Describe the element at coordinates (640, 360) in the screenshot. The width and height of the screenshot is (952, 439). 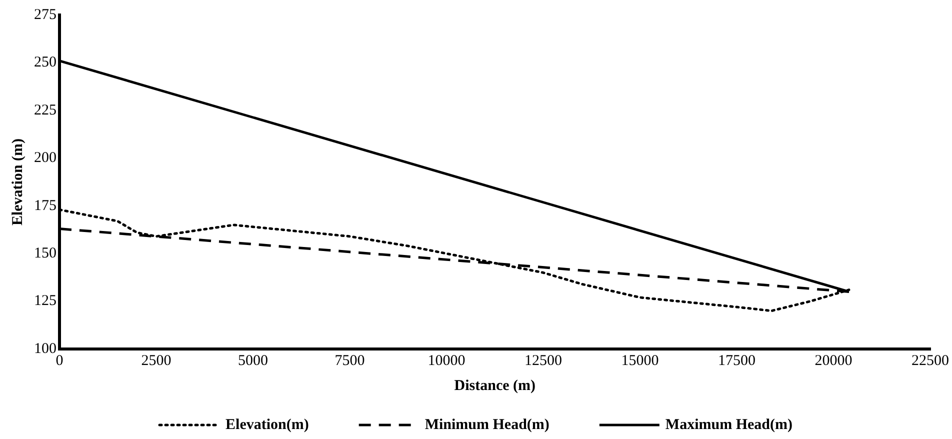
I see `x-tick-label: 15000` at that location.